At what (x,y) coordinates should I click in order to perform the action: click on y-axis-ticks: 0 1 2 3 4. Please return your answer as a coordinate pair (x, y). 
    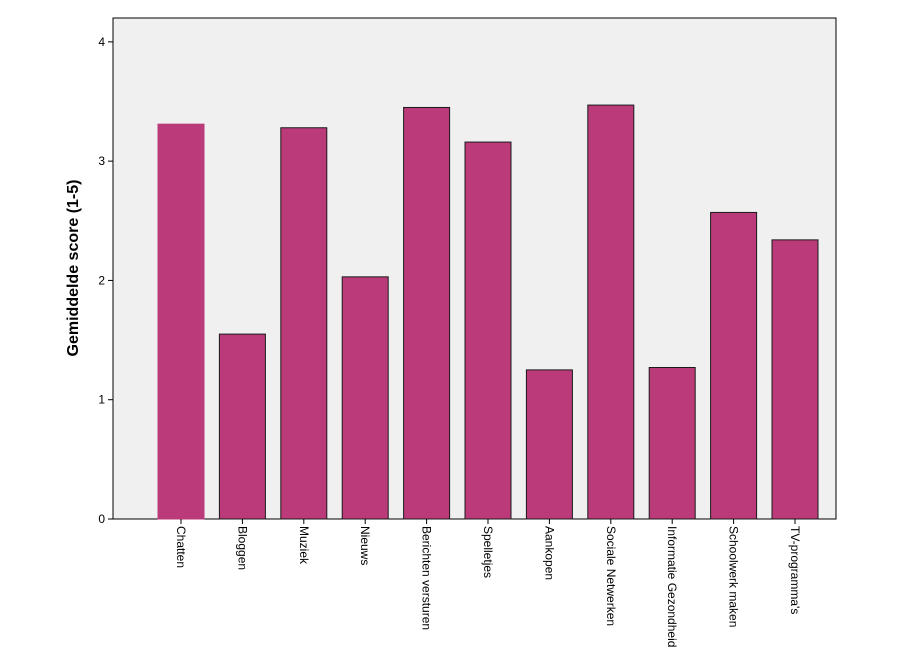
    Looking at the image, I should click on (105, 280).